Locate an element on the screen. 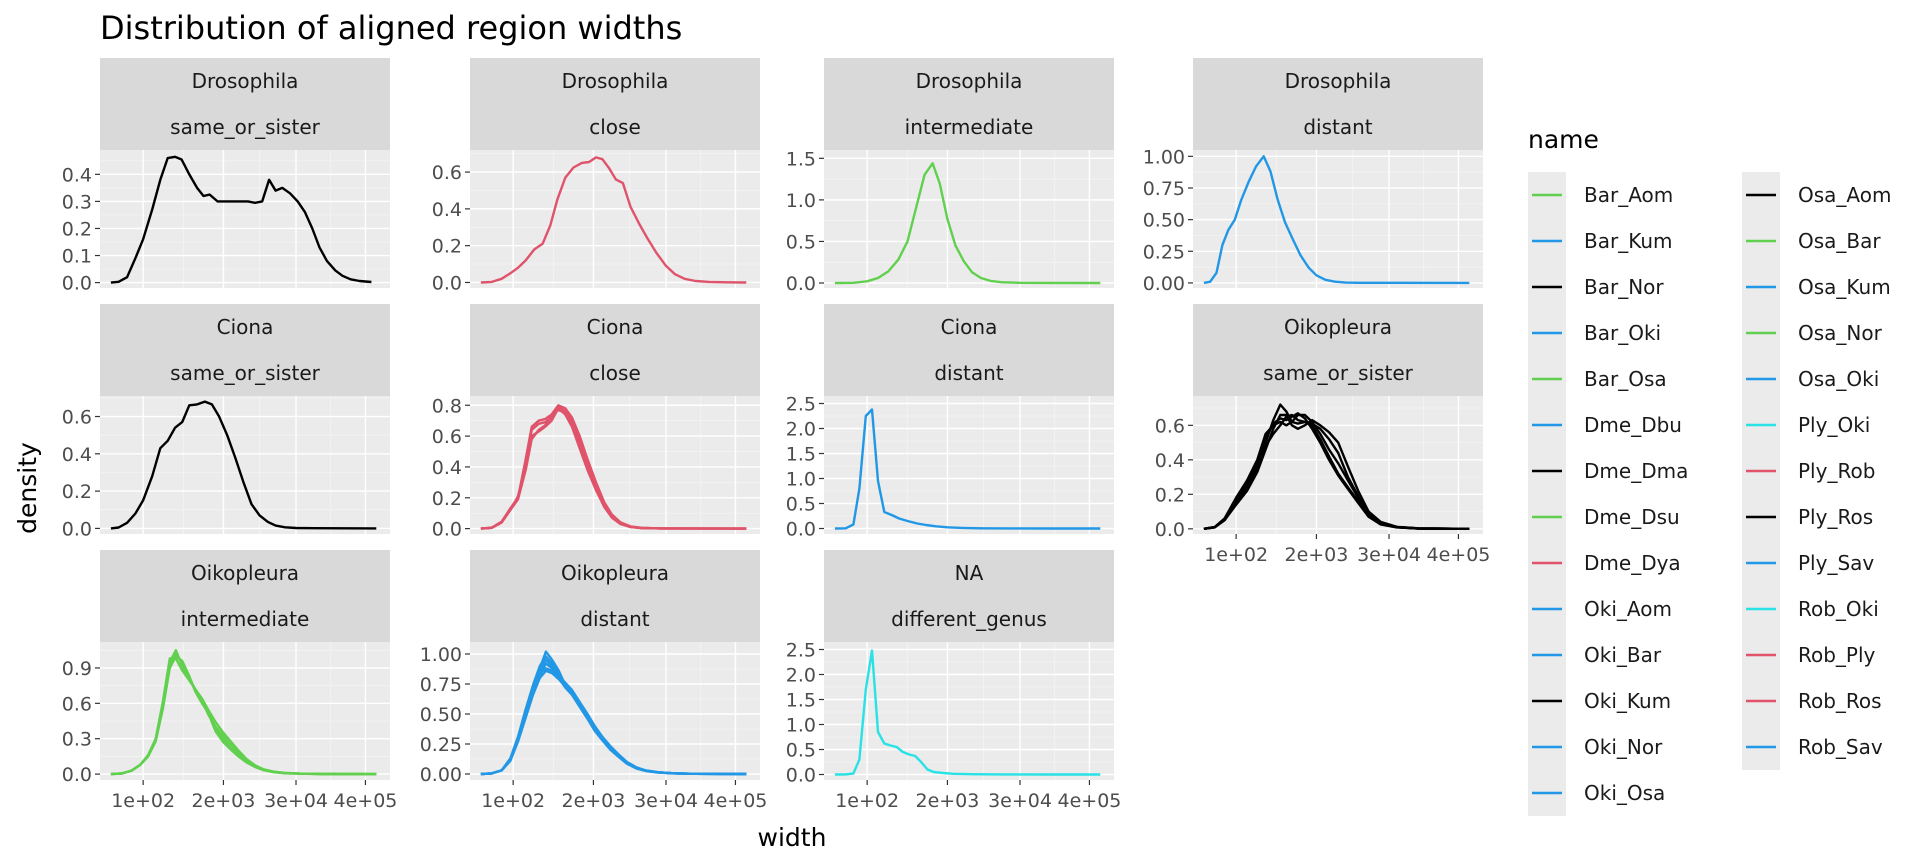 The width and height of the screenshot is (1920, 865). legend-entry-label: Osa_Oki is located at coordinates (1838, 379).